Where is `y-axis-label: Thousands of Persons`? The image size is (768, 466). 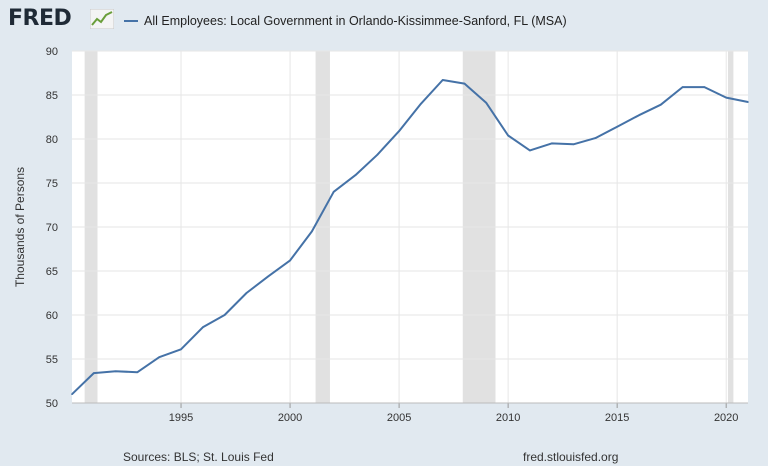
y-axis-label: Thousands of Persons is located at coordinates (20, 227).